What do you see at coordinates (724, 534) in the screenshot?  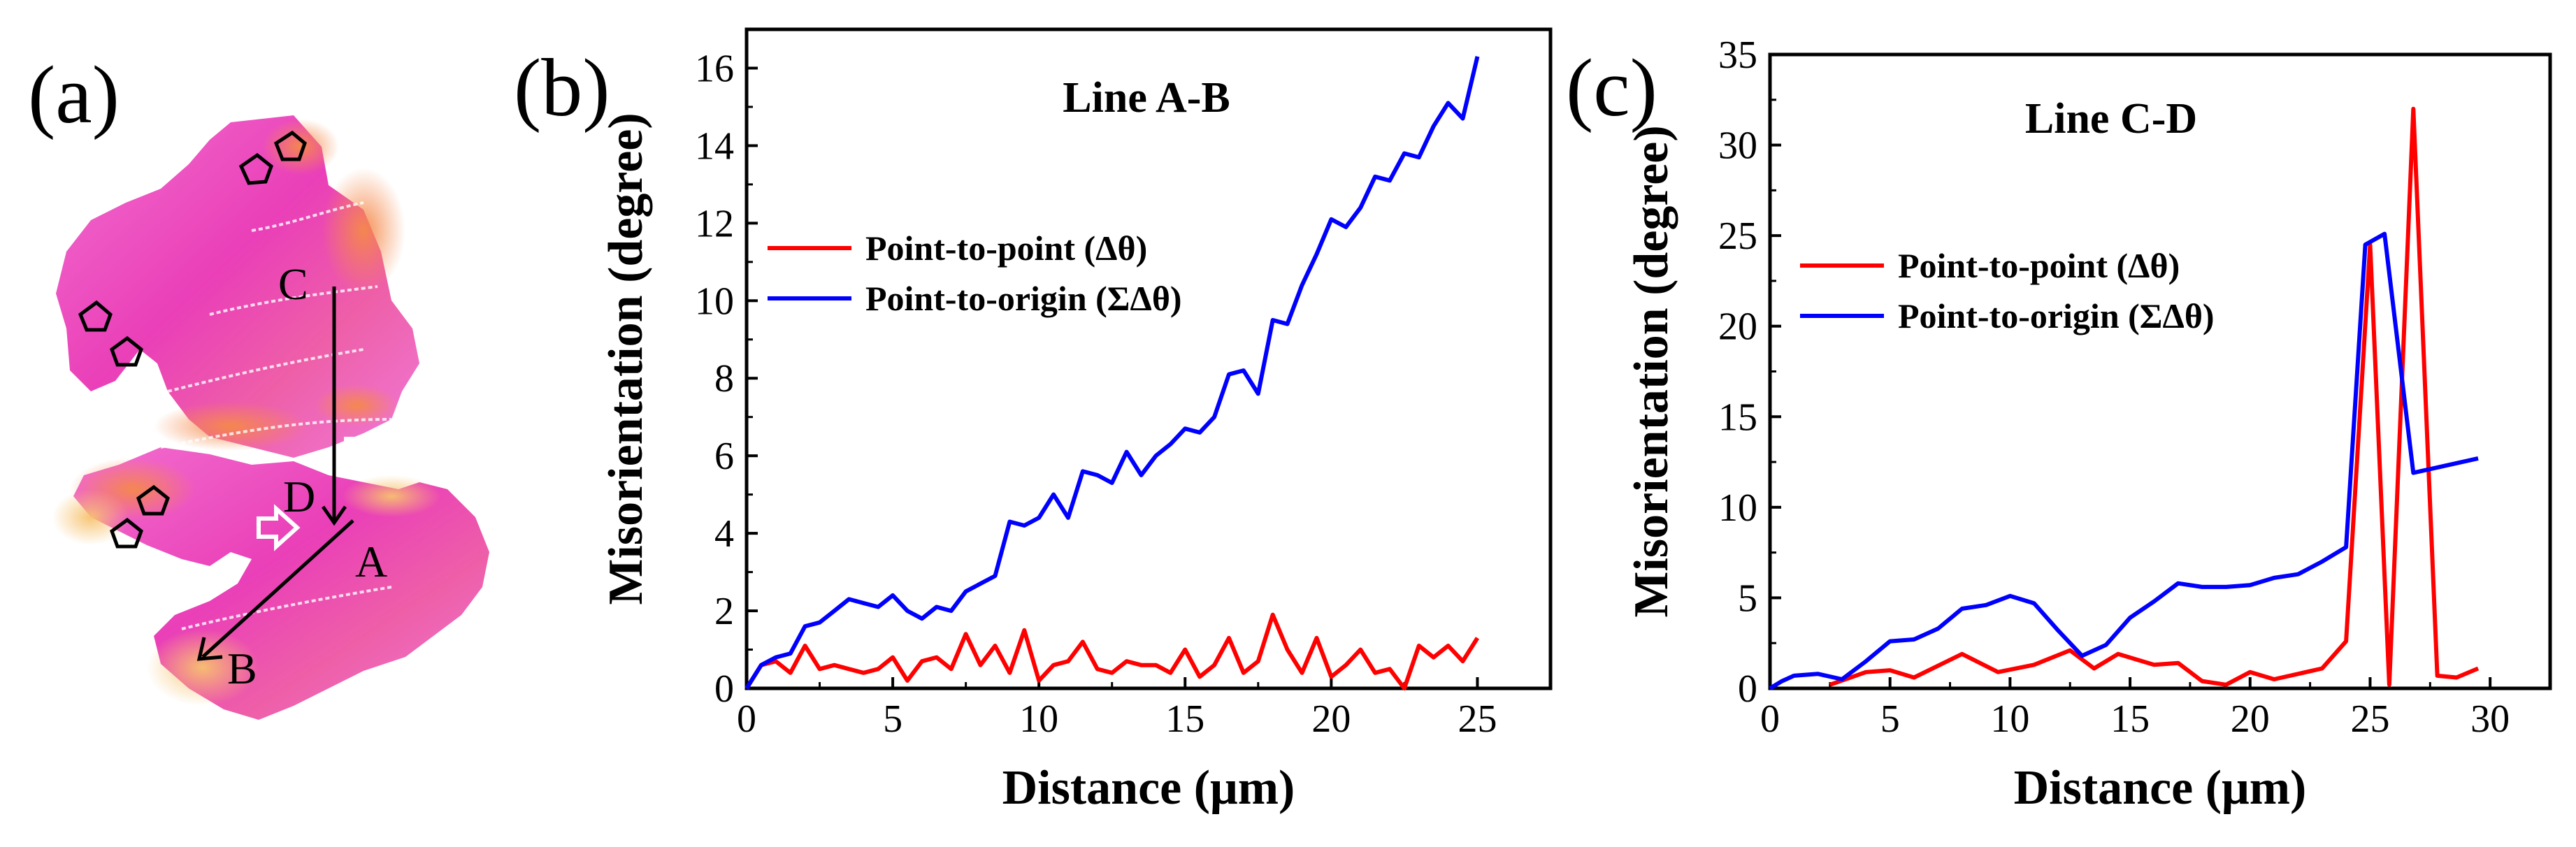 I see `y-tick-label: 4` at bounding box center [724, 534].